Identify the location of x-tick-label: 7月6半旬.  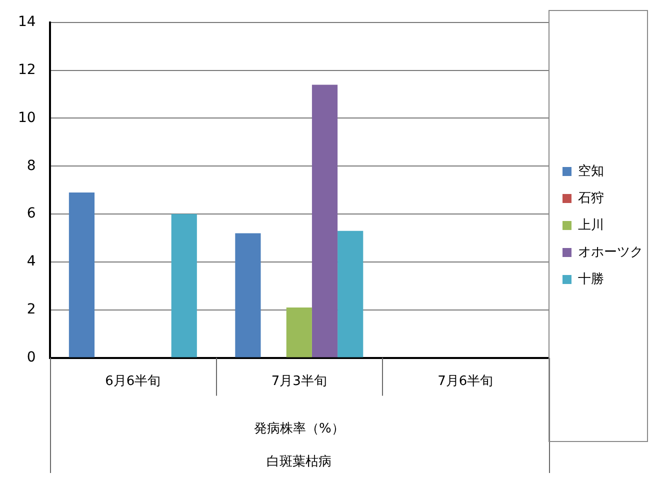
(466, 381).